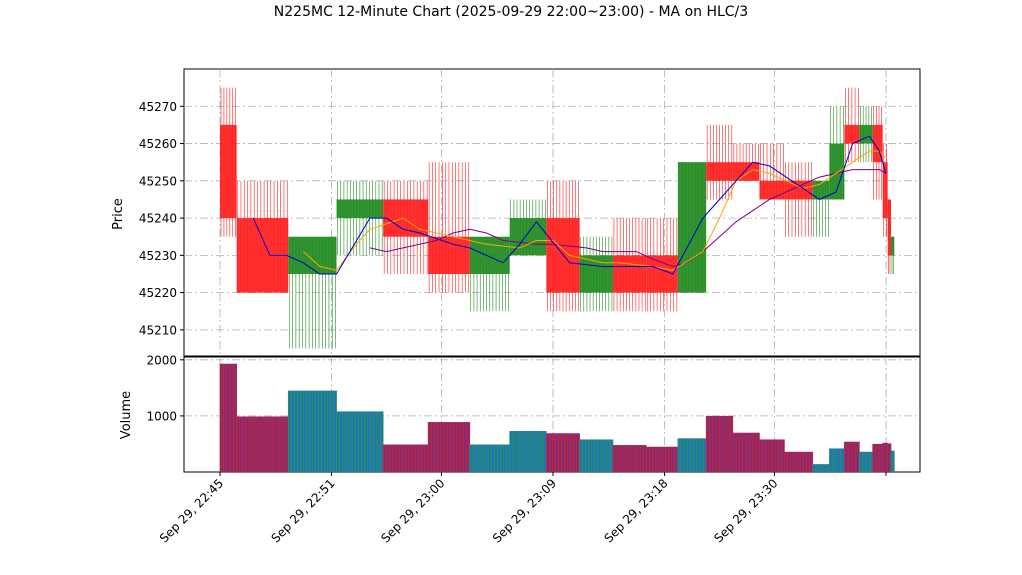  Describe the element at coordinates (302, 510) in the screenshot. I see `x-tick-label: Sep 29, 22:51` at that location.